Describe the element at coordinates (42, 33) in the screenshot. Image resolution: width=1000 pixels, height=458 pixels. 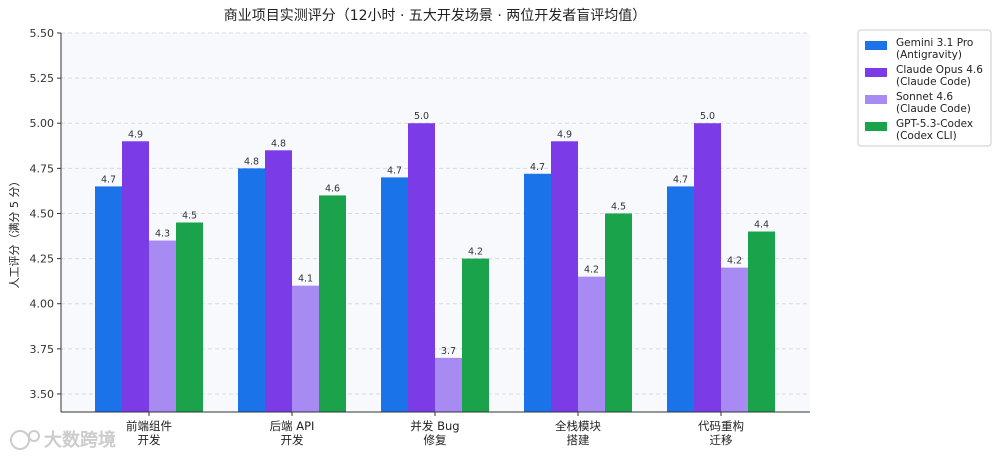
I see `y-tick-label: 5.50` at that location.